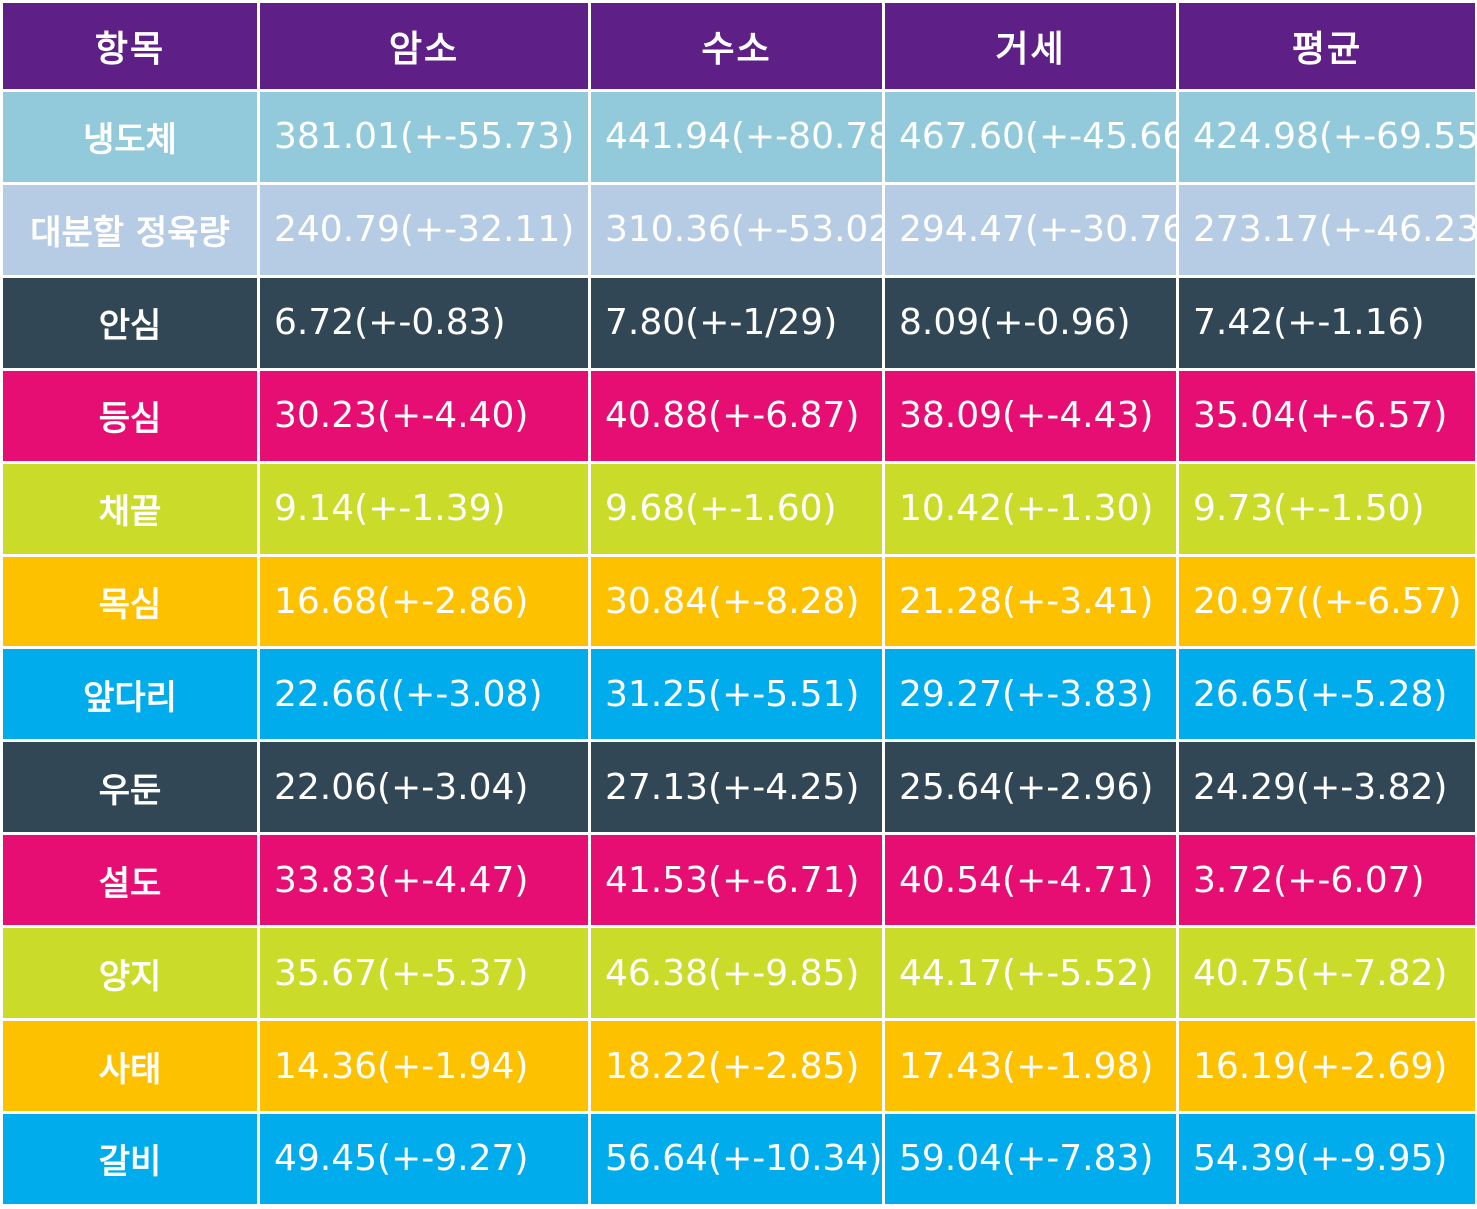 The width and height of the screenshot is (1477, 1209). I want to click on cell-bull: 40.88(+-6.87), so click(736, 415).